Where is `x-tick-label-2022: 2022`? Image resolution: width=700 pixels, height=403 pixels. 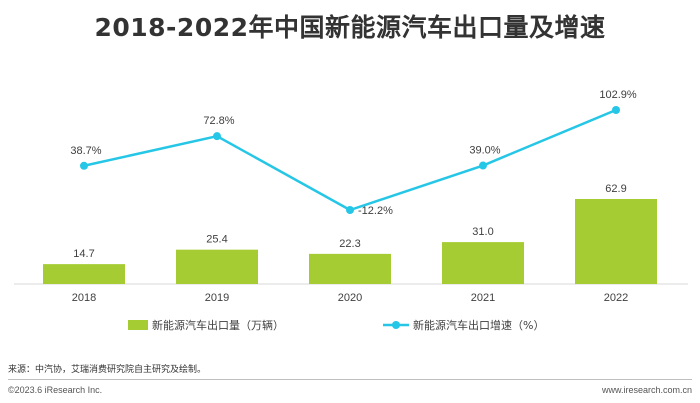 x-tick-label-2022: 2022 is located at coordinates (616, 298).